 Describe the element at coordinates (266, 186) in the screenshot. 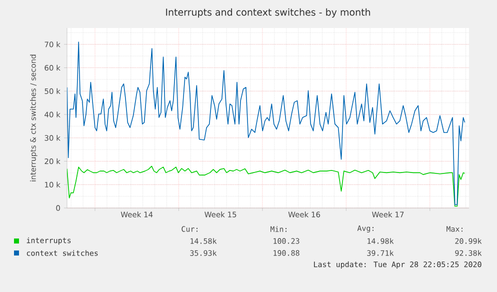

I see `line-series` at that location.